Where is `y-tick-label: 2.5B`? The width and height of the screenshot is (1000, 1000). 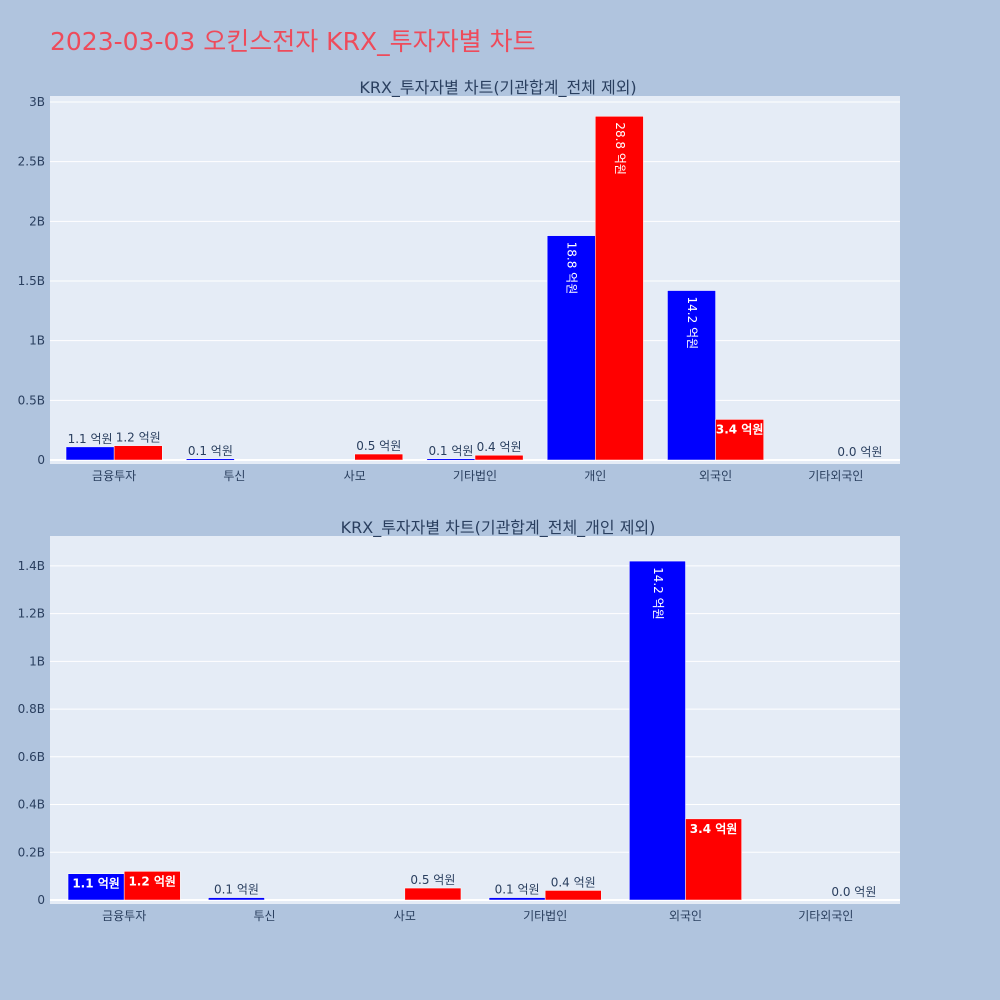 y-tick-label: 2.5B is located at coordinates (31, 162).